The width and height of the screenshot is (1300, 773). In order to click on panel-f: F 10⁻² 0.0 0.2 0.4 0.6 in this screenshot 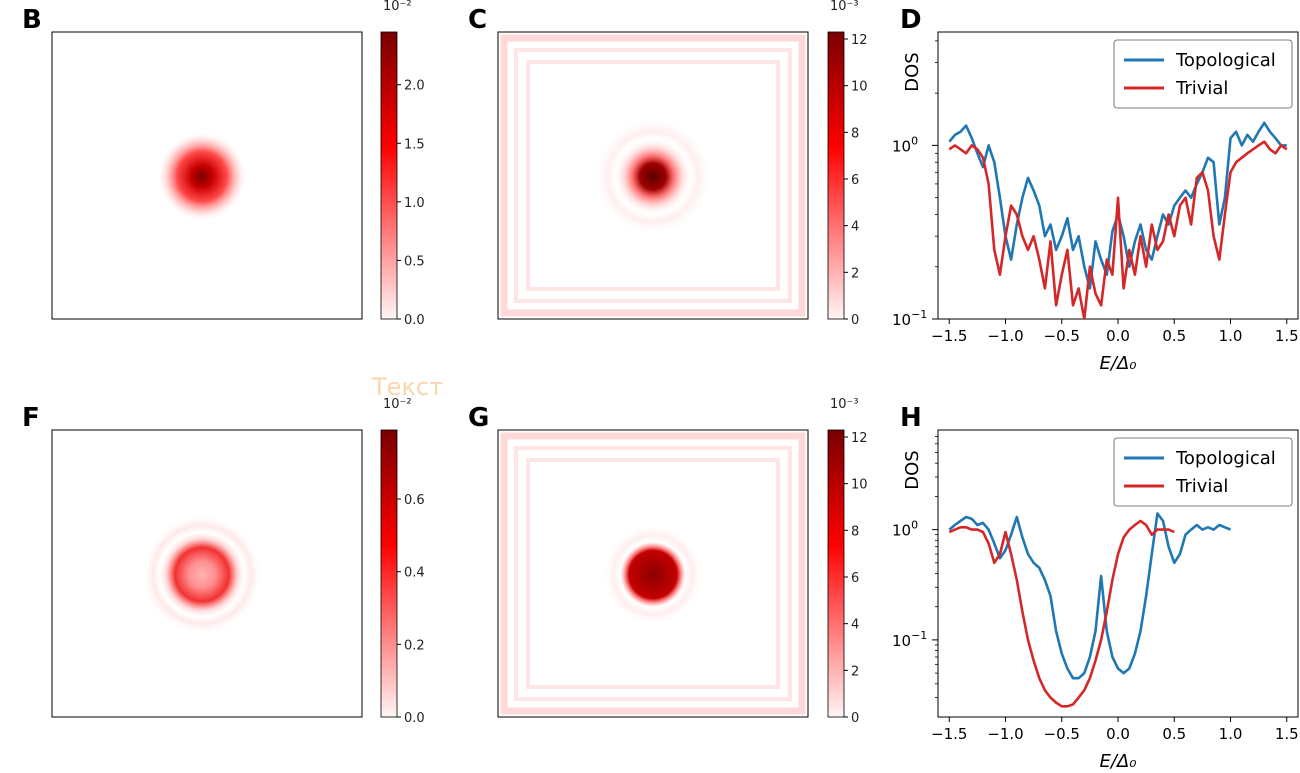, I will do `click(223, 561)`.